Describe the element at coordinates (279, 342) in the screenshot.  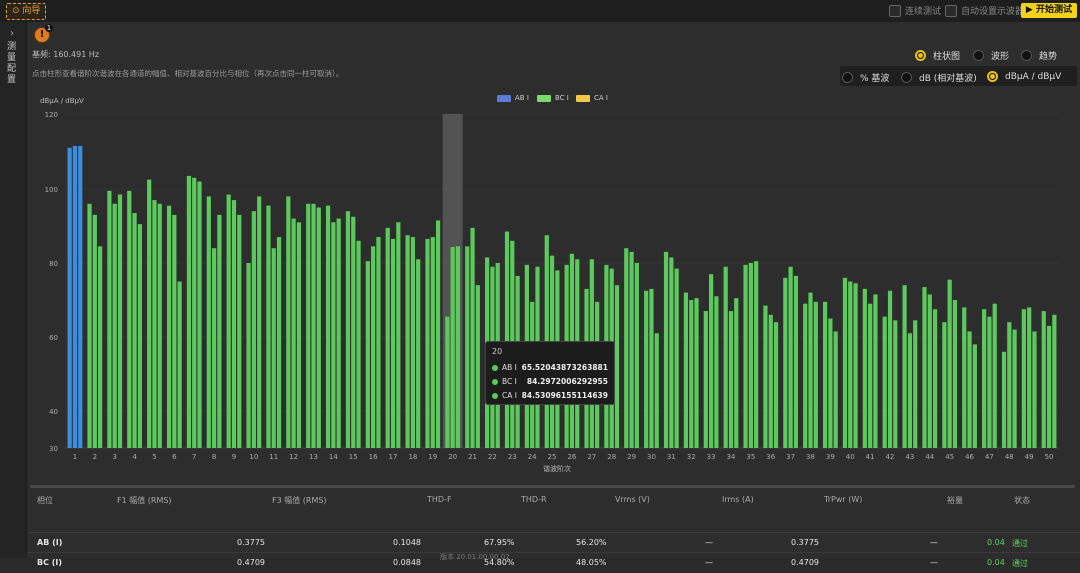
I see `bar-cai-h11` at that location.